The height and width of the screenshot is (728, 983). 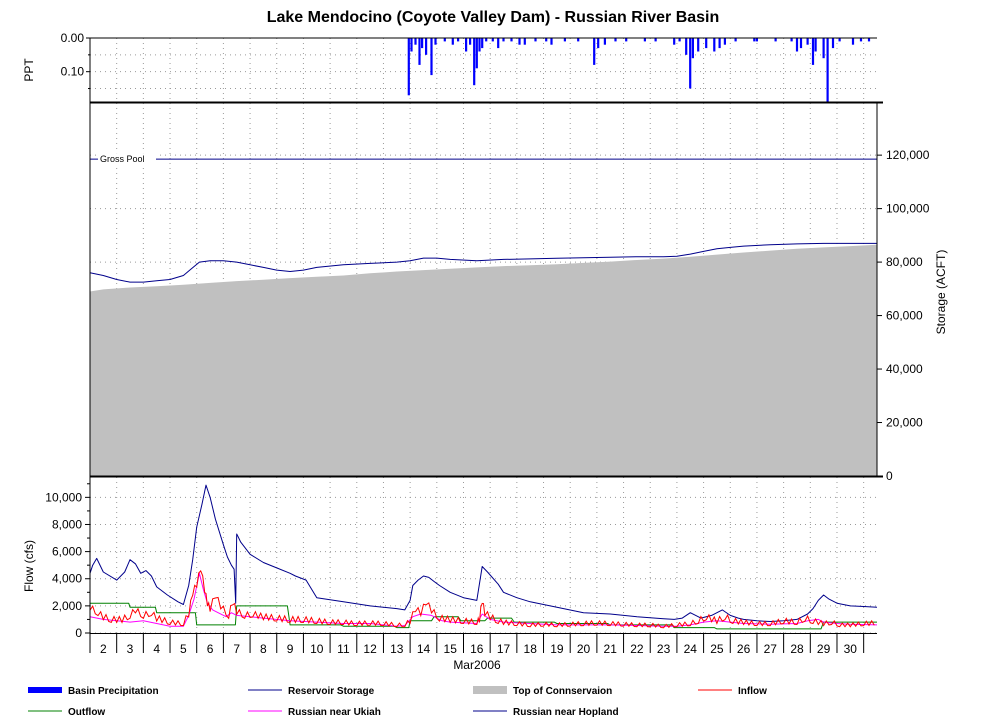 I want to click on flow-tick-label: 8,000, so click(x=67, y=524).